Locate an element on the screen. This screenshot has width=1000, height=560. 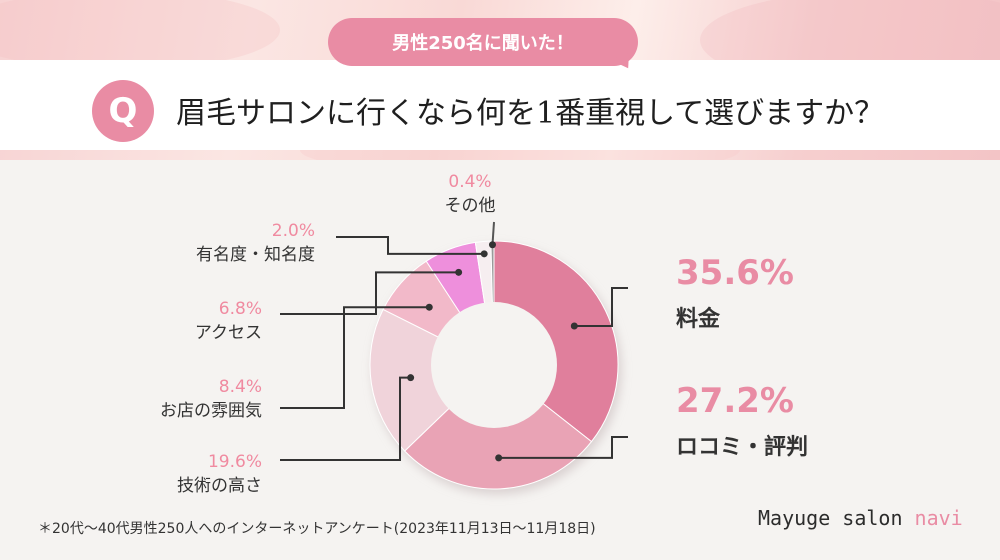
survey-tag: 男性250名に聞いた！ is located at coordinates (483, 42).